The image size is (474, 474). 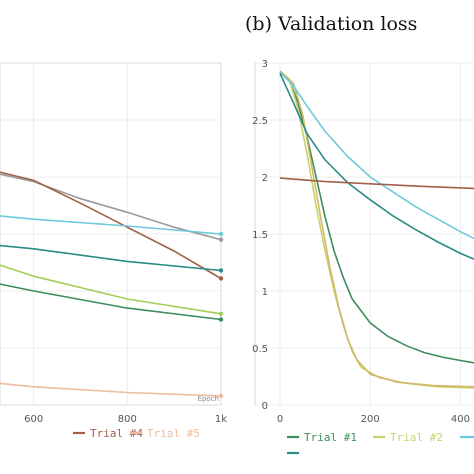 I want to click on legend-label: Trial #2, so click(x=416, y=437).